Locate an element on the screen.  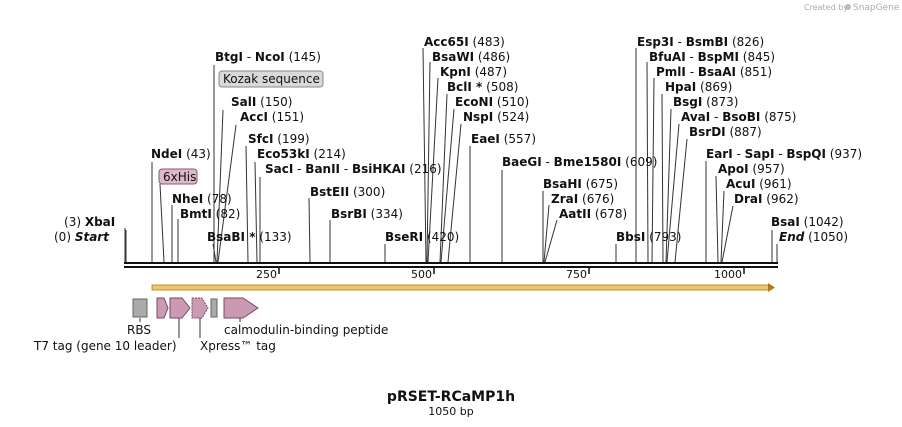
site-bmti: BmtI (82) is located at coordinates (210, 214).